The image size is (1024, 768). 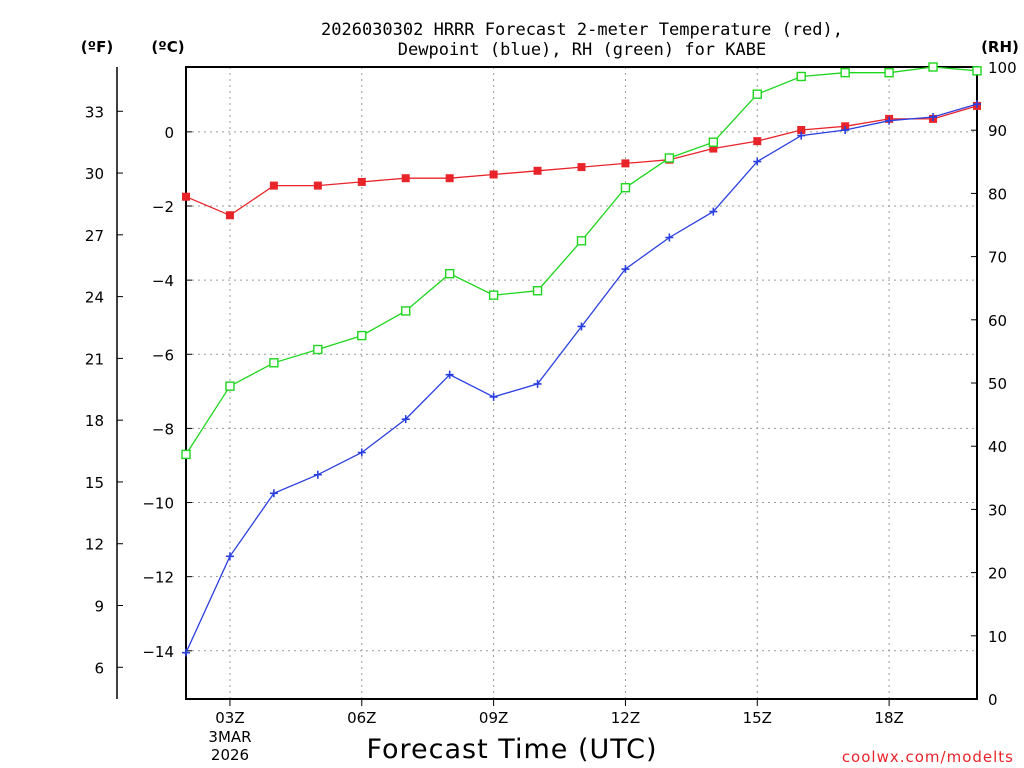 I want to click on fahrenheit-tick-label: 33, so click(x=94, y=112).